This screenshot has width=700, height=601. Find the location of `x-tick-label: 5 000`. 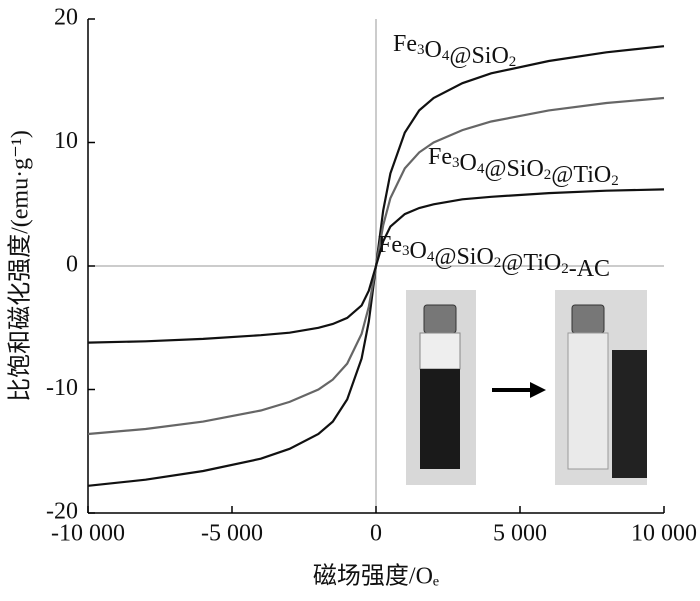

x-tick-label: 5 000 is located at coordinates (520, 534).